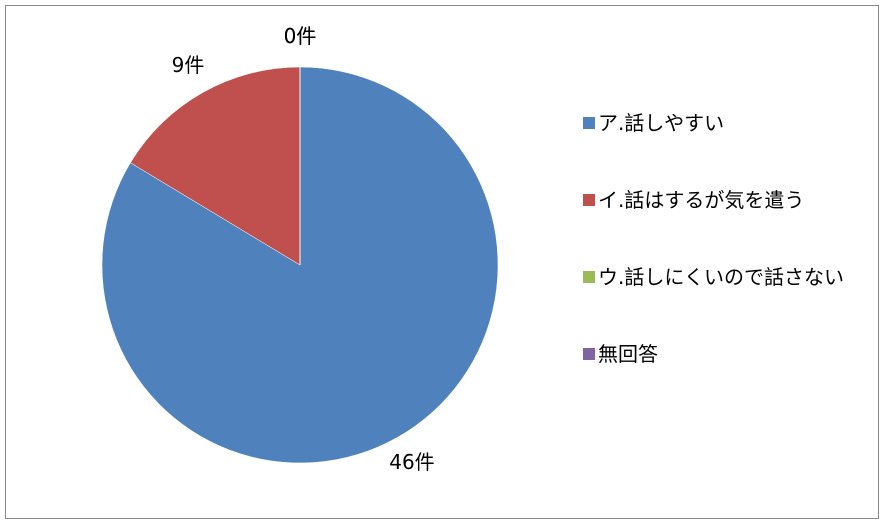 Image resolution: width=883 pixels, height=525 pixels. What do you see at coordinates (701, 200) in the screenshot?
I see `legend-label: イ.話はするが気を遣う` at bounding box center [701, 200].